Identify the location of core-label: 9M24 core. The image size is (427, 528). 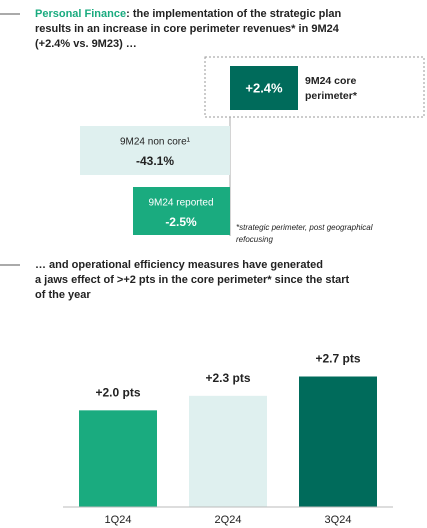
(331, 81).